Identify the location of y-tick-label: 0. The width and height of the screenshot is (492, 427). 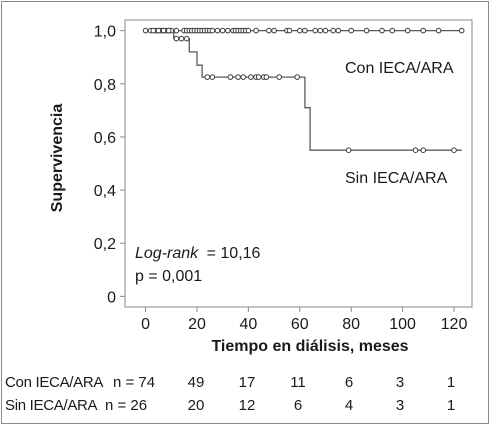
(111, 297).